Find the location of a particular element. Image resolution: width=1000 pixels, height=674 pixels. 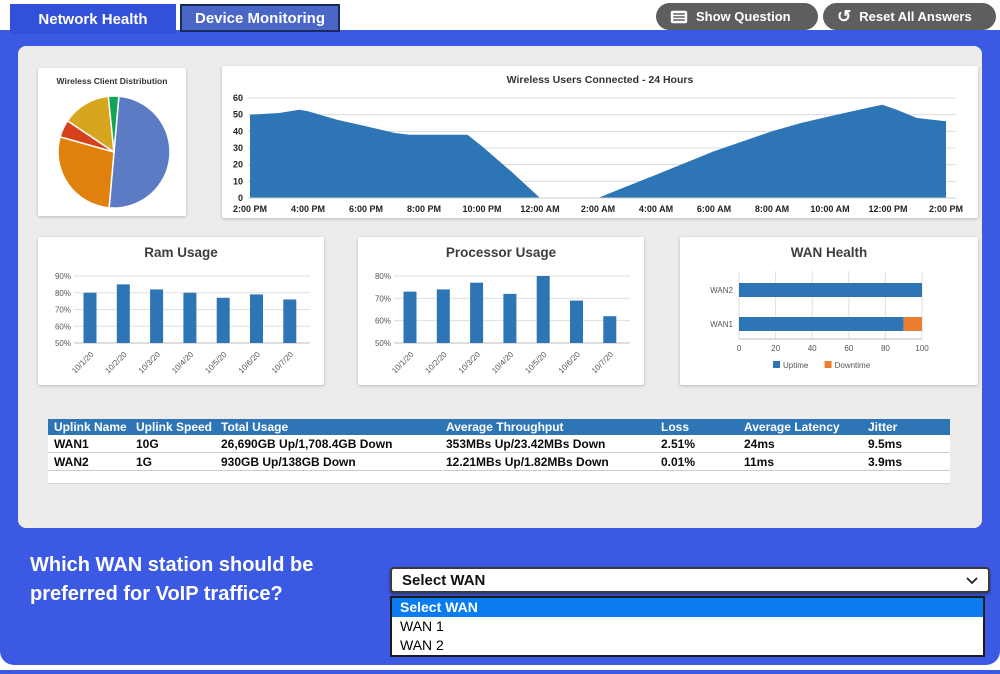

tab-device-monitoring-label: Device Monitoring is located at coordinates (259, 18).